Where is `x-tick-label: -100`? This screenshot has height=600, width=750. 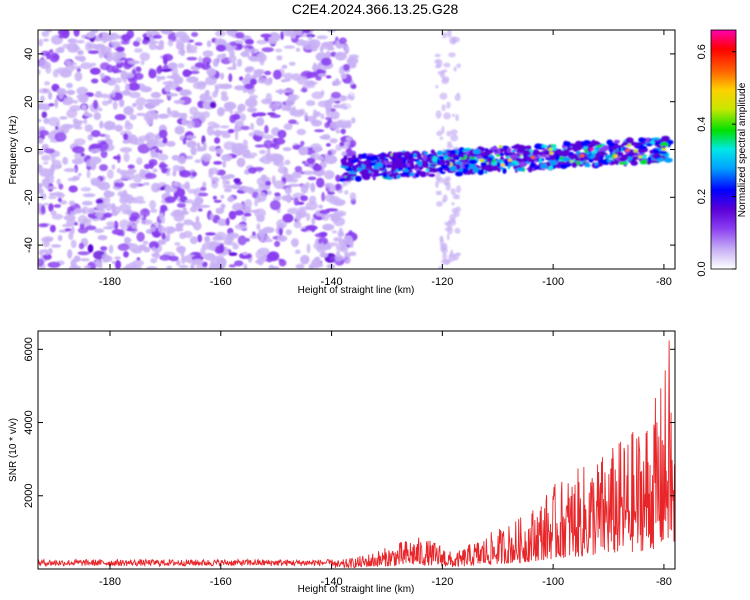
x-tick-label: -100 is located at coordinates (553, 582).